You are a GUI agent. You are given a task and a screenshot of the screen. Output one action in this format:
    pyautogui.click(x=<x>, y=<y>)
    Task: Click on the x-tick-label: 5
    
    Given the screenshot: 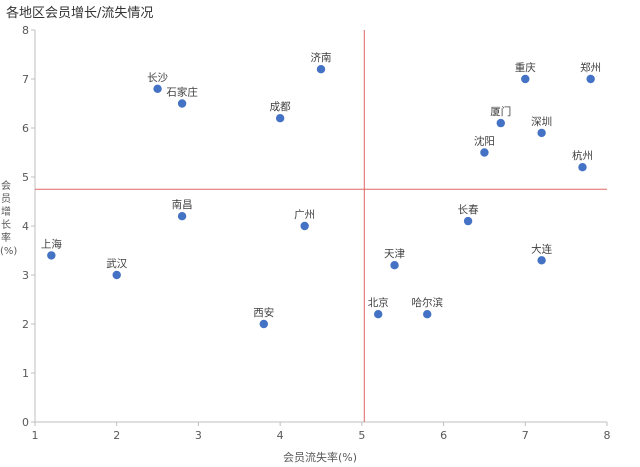 What is the action you would take?
    pyautogui.click(x=361, y=435)
    